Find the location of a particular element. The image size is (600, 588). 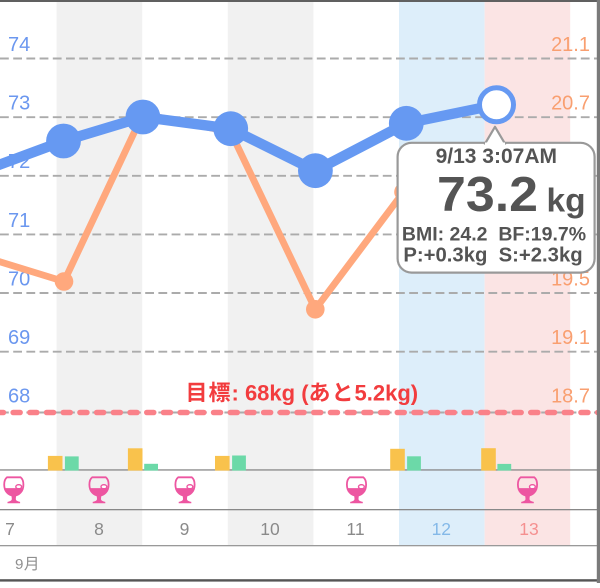

svg-text: 19.5 is located at coordinates (570, 279).